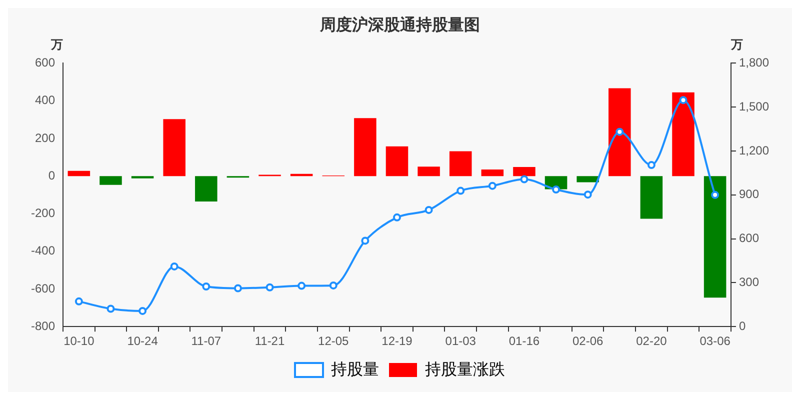 The image size is (800, 400). I want to click on x-tick-label: 12-05, so click(334, 341).